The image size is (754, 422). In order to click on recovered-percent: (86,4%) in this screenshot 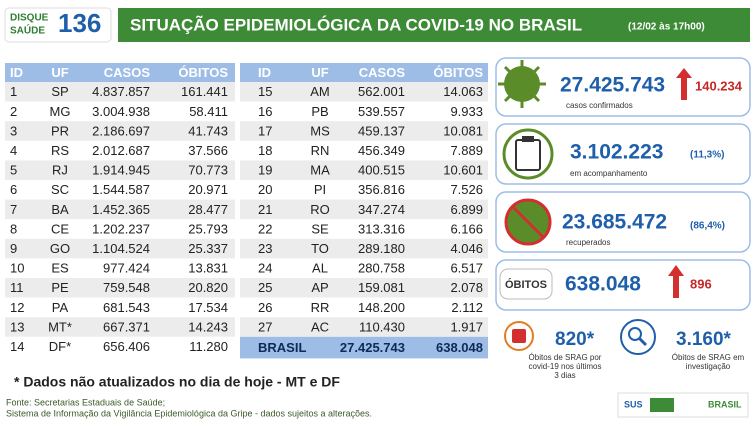, I will do `click(707, 226)`.